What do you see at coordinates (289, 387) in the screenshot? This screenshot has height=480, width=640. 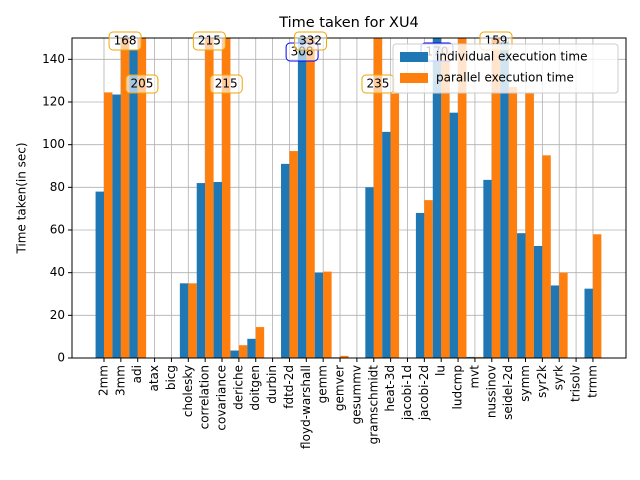 I see `x-tick-label: fdtd-2d` at bounding box center [289, 387].